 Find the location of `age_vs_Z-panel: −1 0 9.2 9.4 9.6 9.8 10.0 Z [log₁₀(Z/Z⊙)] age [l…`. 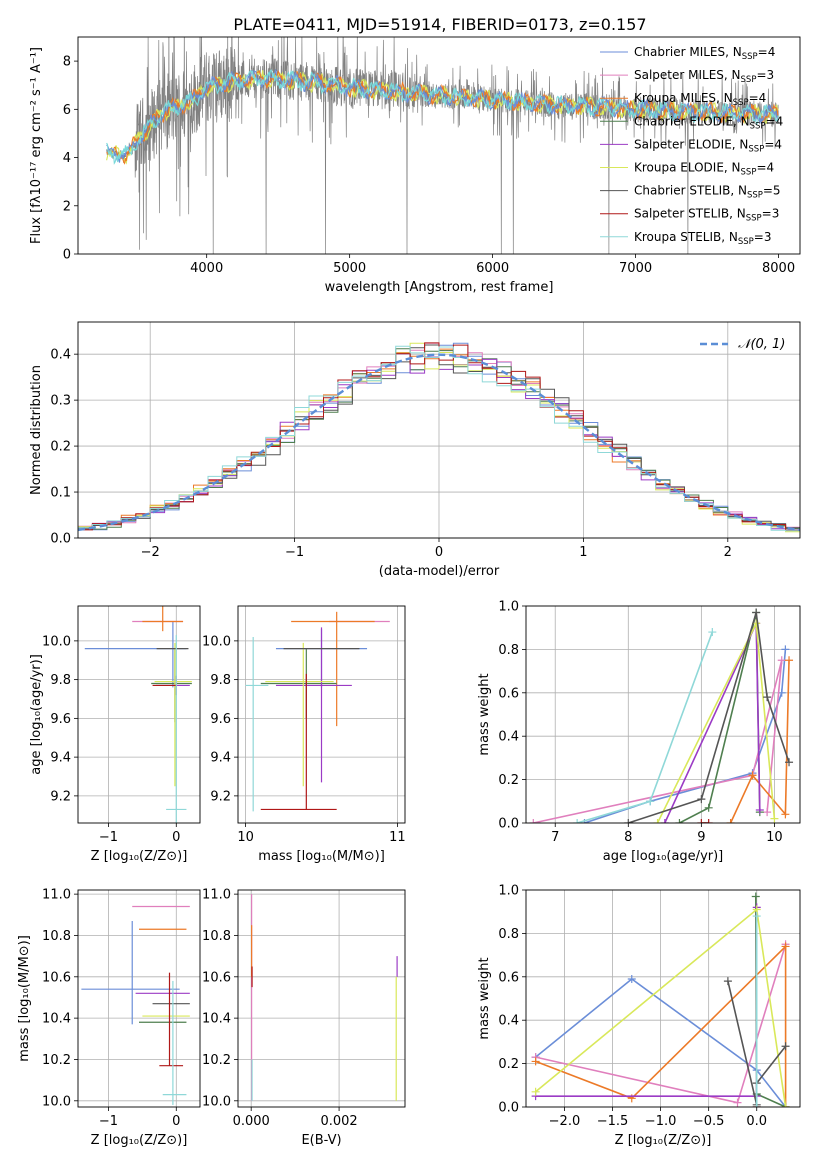

age_vs_Z-panel: −1 0 9.2 9.4 9.6 9.8 10.0 Z [log₁₀(Z/Z⊙)] age [l… is located at coordinates (115, 734).